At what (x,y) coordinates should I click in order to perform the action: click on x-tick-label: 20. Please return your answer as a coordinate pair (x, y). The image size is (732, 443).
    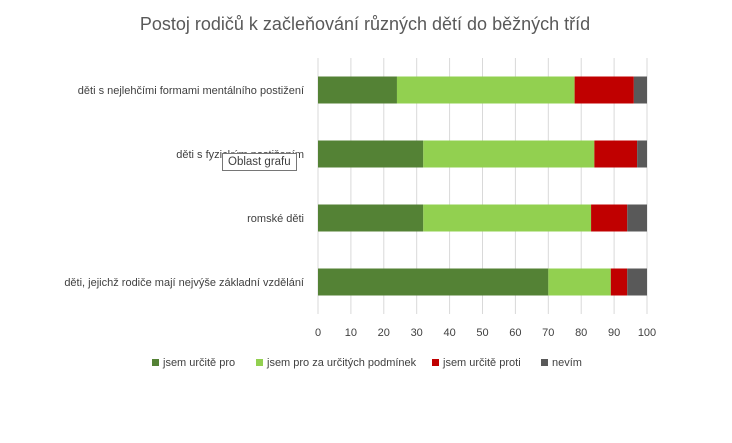
    Looking at the image, I should click on (384, 333).